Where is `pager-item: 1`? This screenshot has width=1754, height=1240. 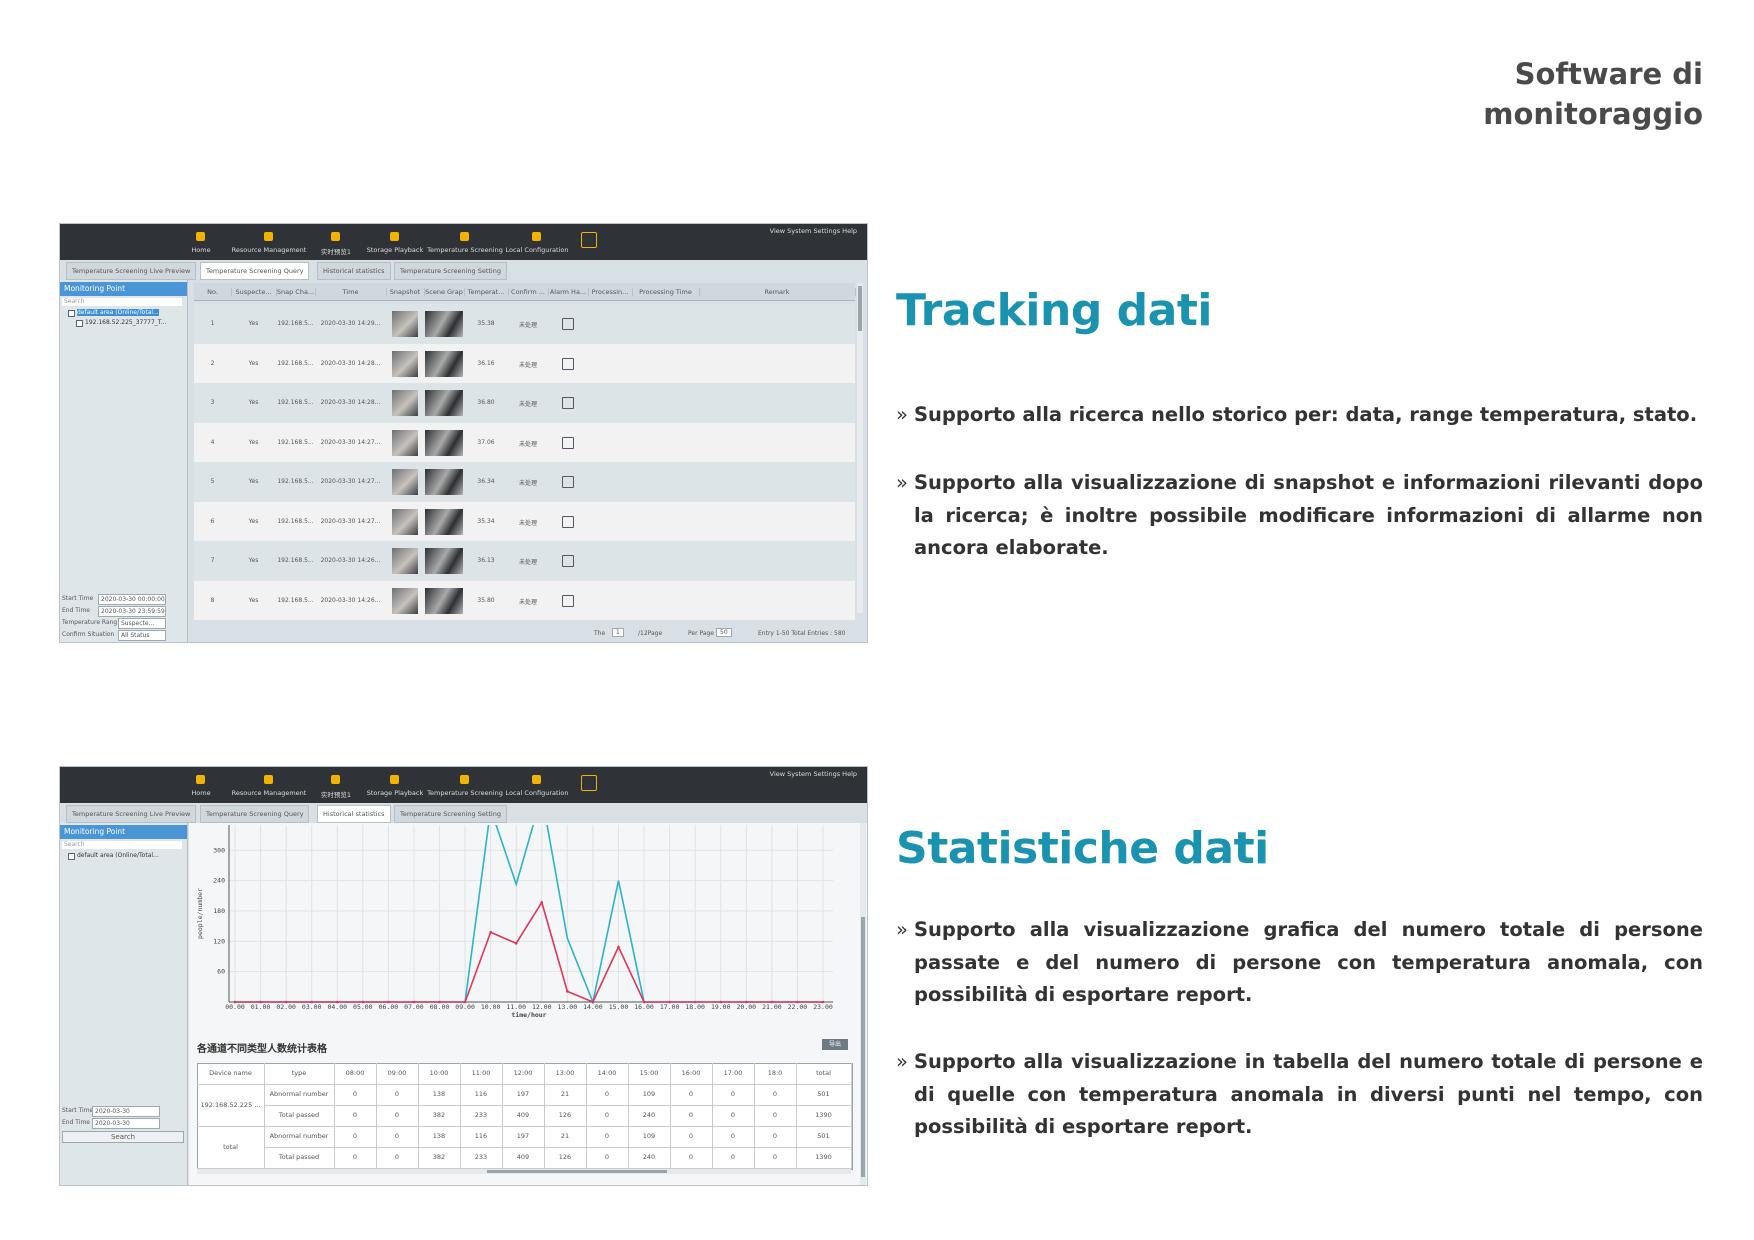 pager-item: 1 is located at coordinates (618, 632).